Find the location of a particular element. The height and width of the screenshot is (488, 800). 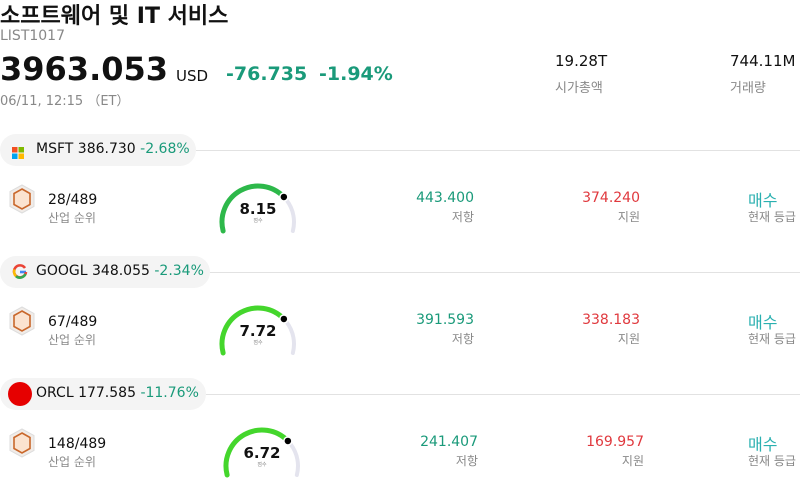

rank: 28/489 is located at coordinates (73, 200).